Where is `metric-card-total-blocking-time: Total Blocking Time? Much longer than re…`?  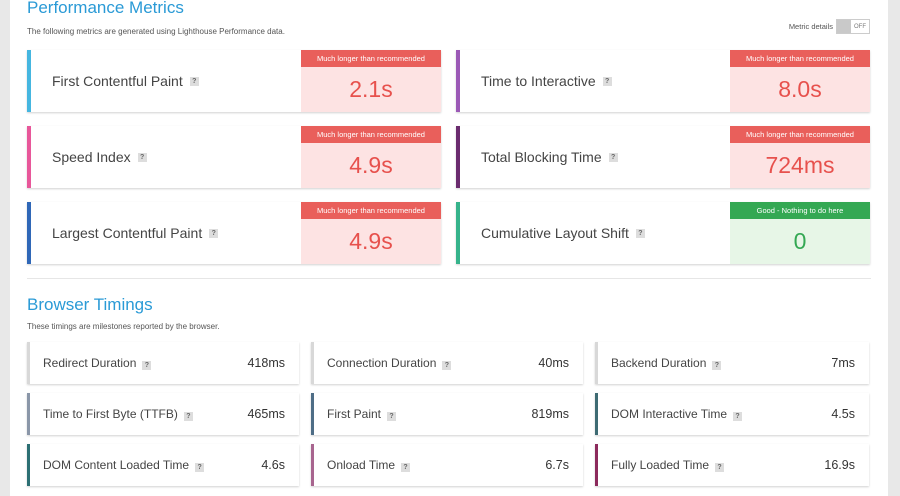
metric-card-total-blocking-time: Total Blocking Time? Much longer than re… is located at coordinates (663, 157).